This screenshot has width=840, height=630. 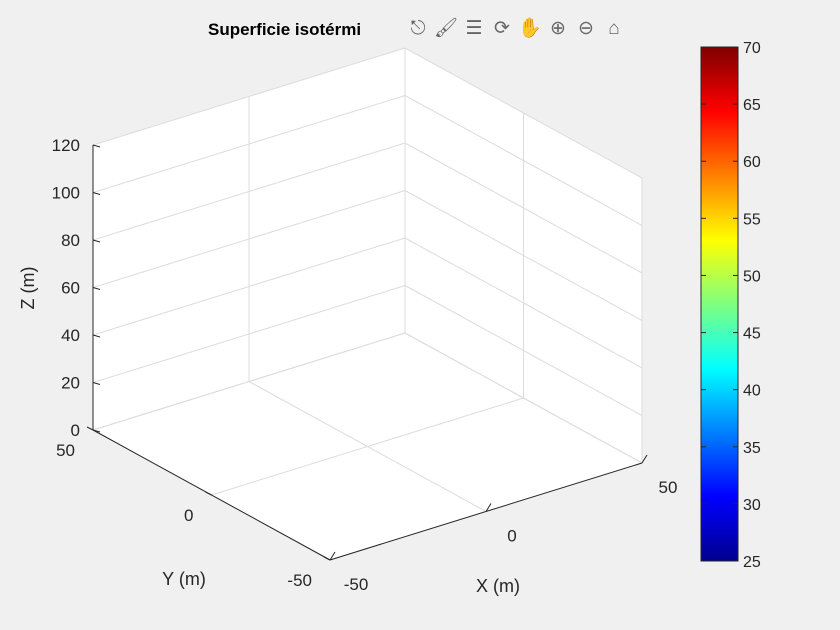 I want to click on chart-title: Superficie isotérmi, so click(x=285, y=29).